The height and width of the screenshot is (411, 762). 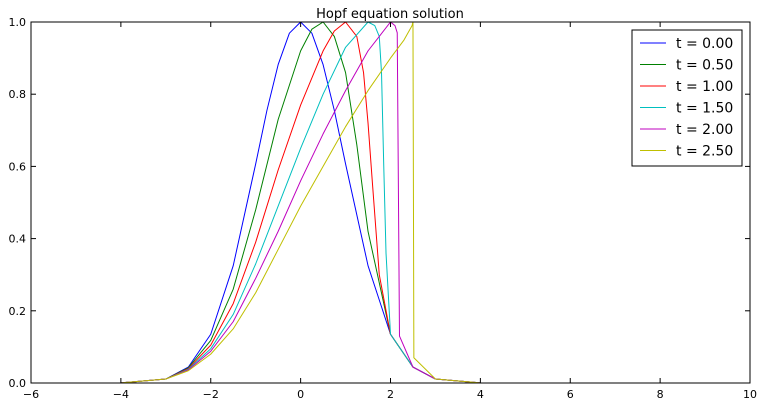 What do you see at coordinates (18, 383) in the screenshot?
I see `y-tick-label: 0.0` at bounding box center [18, 383].